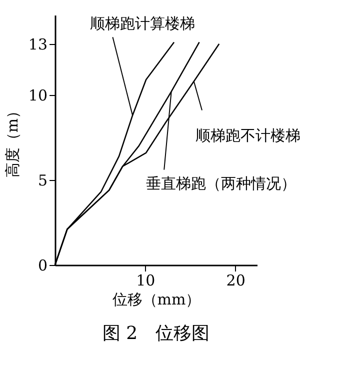 The width and height of the screenshot is (340, 377). Describe the element at coordinates (156, 333) in the screenshot. I see `text: 图 2 位移图` at that location.